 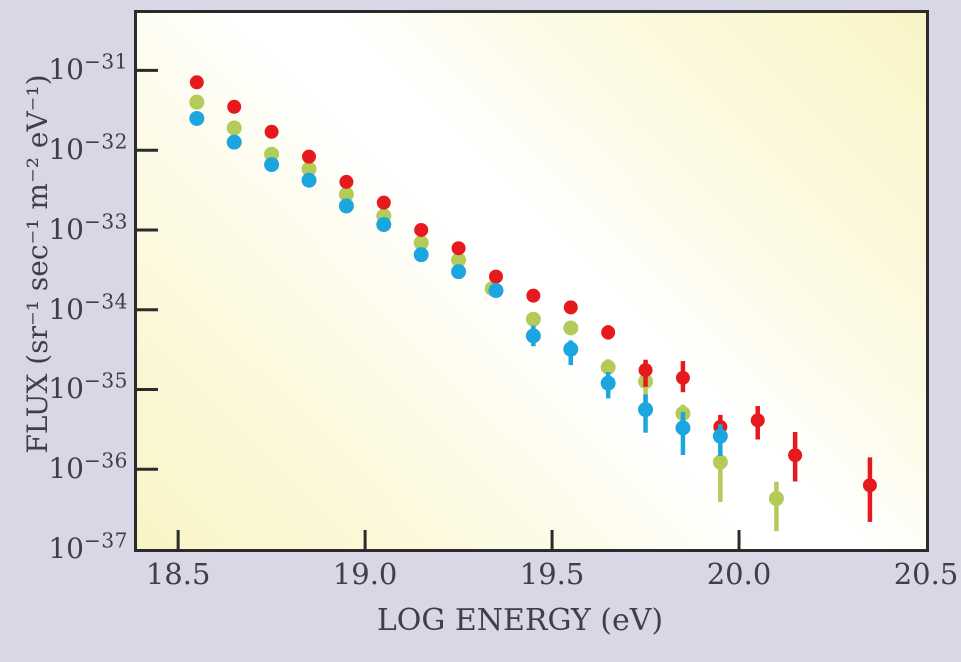 What do you see at coordinates (520, 620) in the screenshot?
I see `x-axis-title: LOG ENERGY (eV)` at bounding box center [520, 620].